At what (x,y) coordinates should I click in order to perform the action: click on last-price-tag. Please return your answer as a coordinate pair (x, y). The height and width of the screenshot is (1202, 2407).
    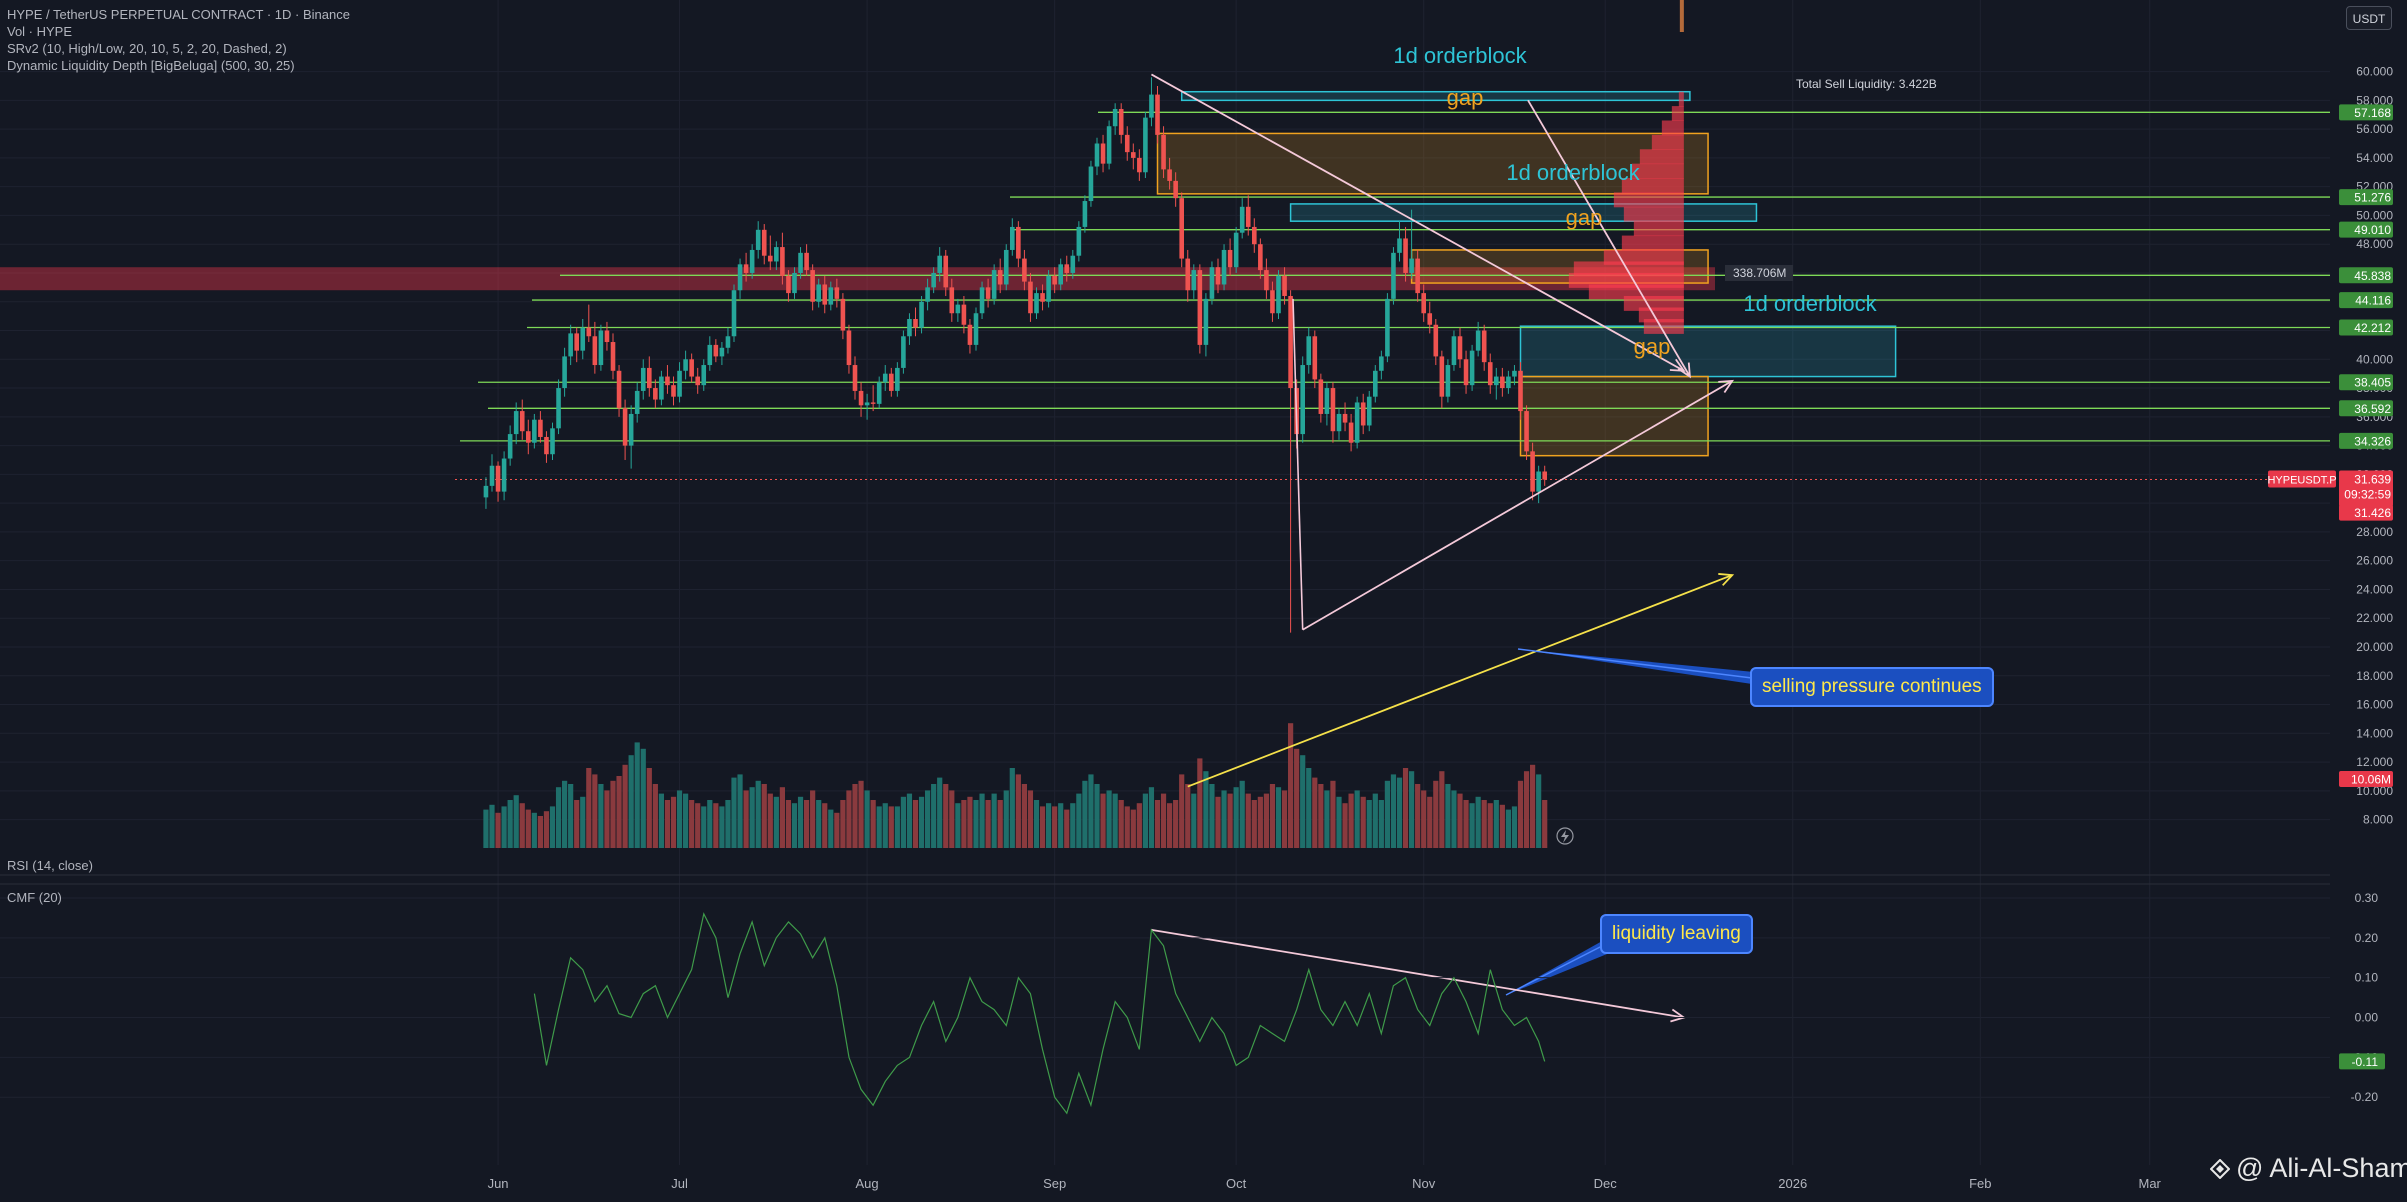
    Looking at the image, I should click on (2366, 488).